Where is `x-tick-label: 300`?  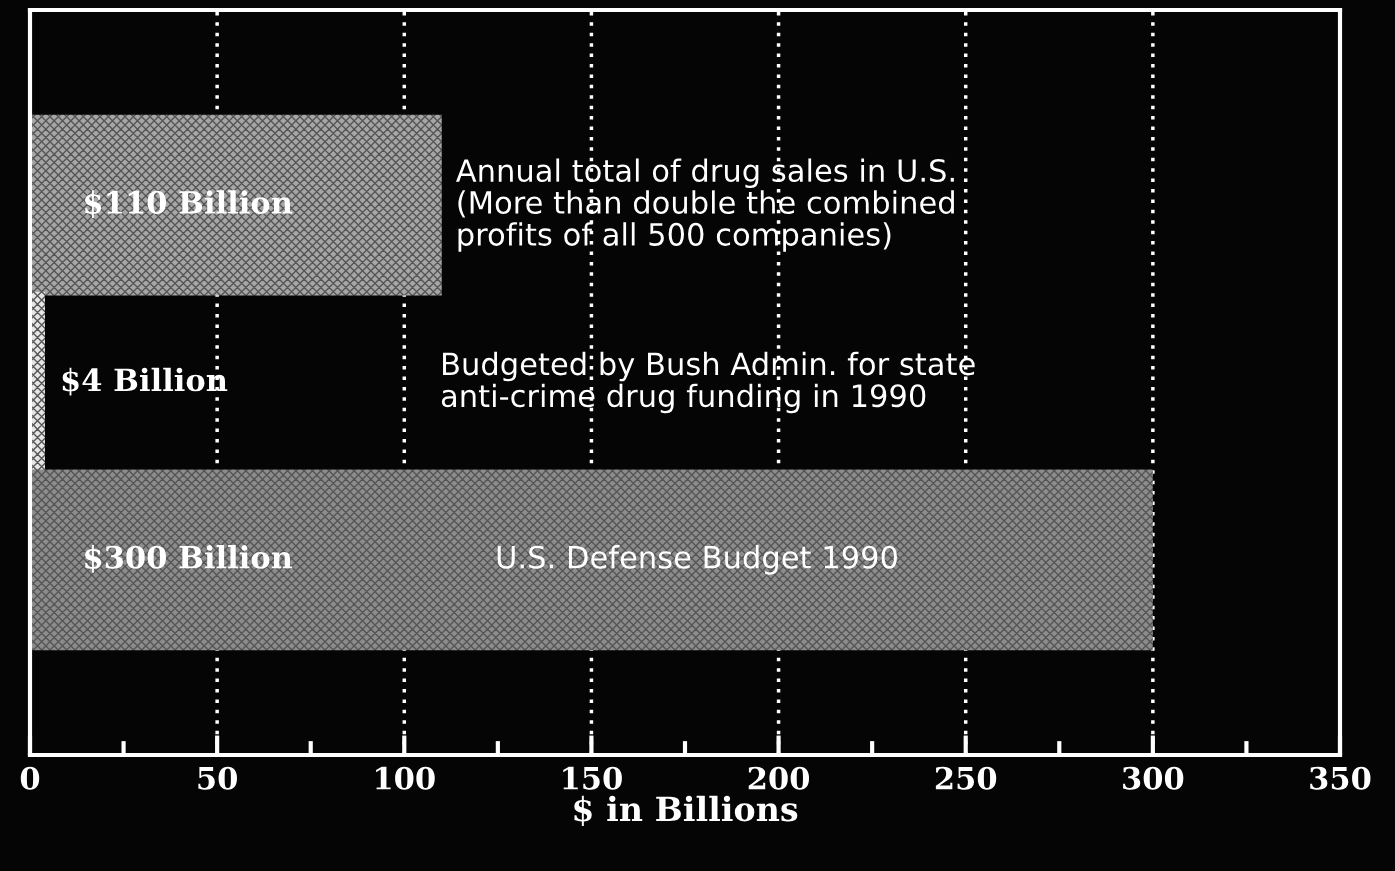 x-tick-label: 300 is located at coordinates (1153, 778).